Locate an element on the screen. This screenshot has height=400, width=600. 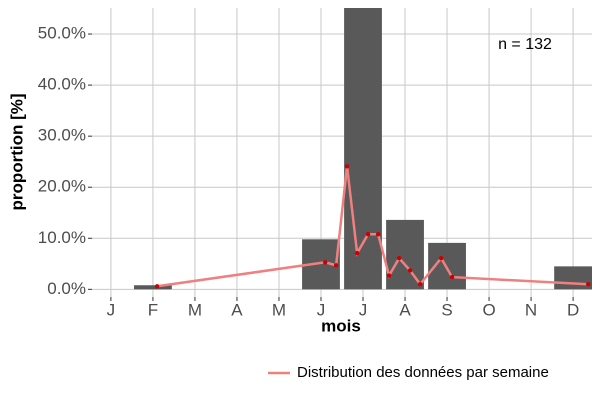
y-tick-label: 10.0% is located at coordinates (62, 237).